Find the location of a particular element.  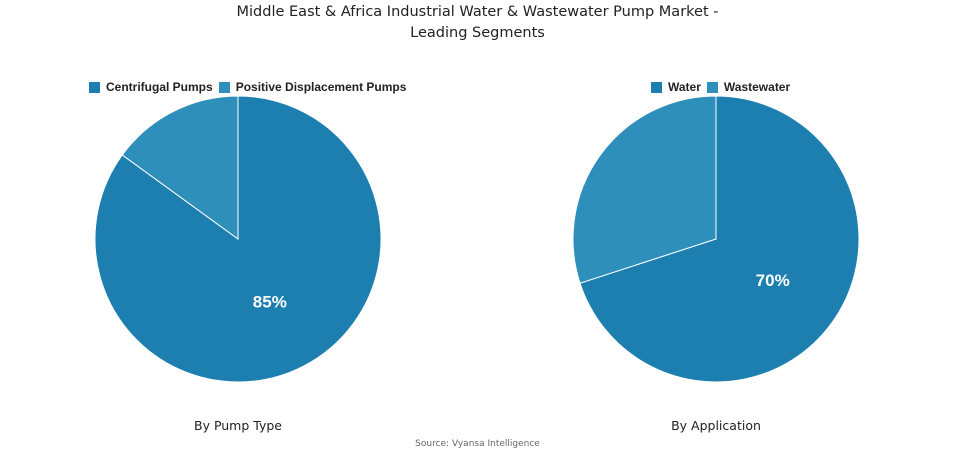

pie-slice-positive-displacement-pumps is located at coordinates (180, 167).